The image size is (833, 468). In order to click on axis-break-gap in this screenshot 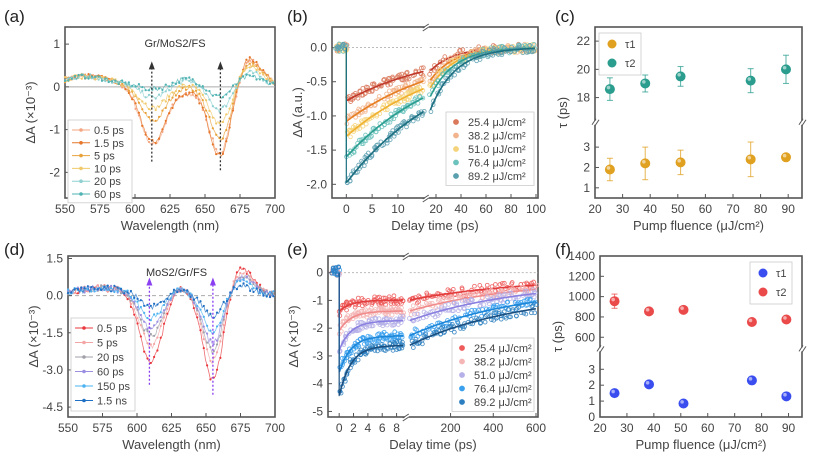, I will do `click(600, 349)`.